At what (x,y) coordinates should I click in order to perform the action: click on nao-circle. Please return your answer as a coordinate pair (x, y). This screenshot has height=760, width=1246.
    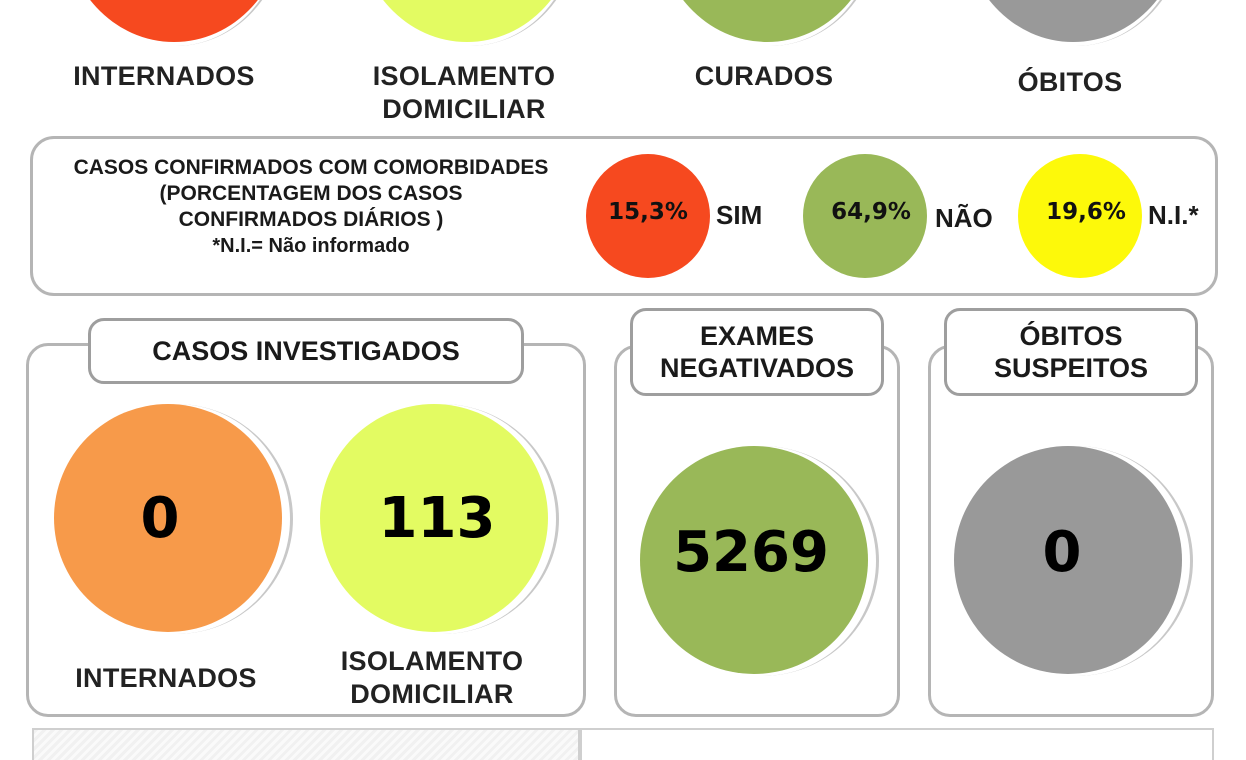
    Looking at the image, I should click on (865, 216).